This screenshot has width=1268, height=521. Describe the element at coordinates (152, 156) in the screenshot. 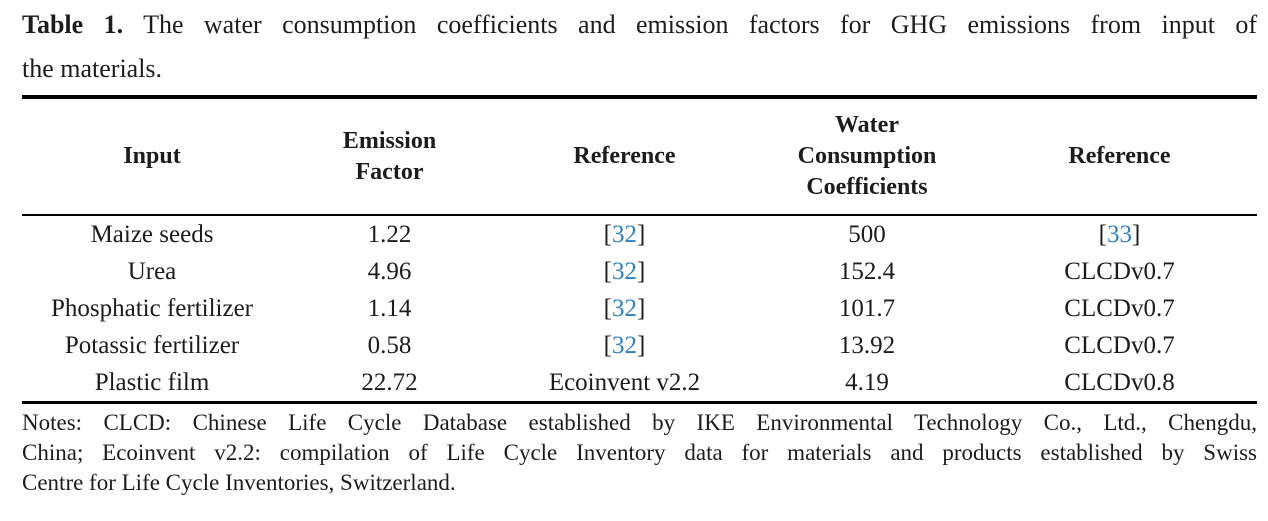

I see `column-header-input: Input` at that location.